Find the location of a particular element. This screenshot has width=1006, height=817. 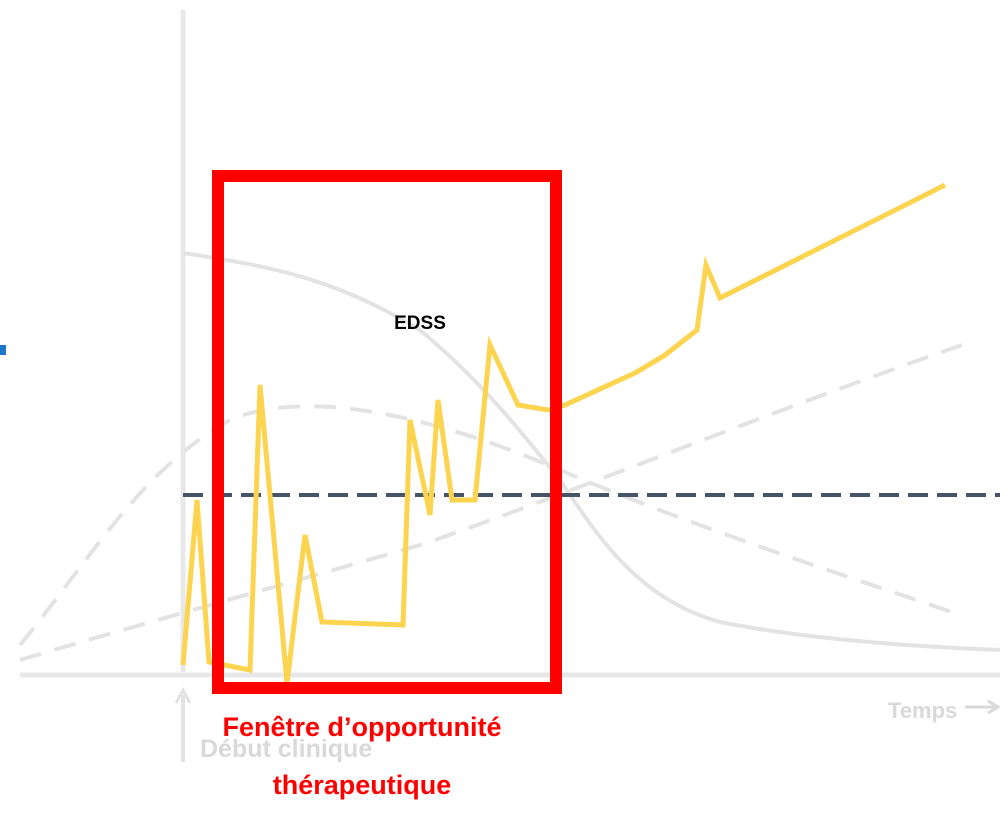

window-label: Fenêtre d’opportunité is located at coordinates (362, 727).